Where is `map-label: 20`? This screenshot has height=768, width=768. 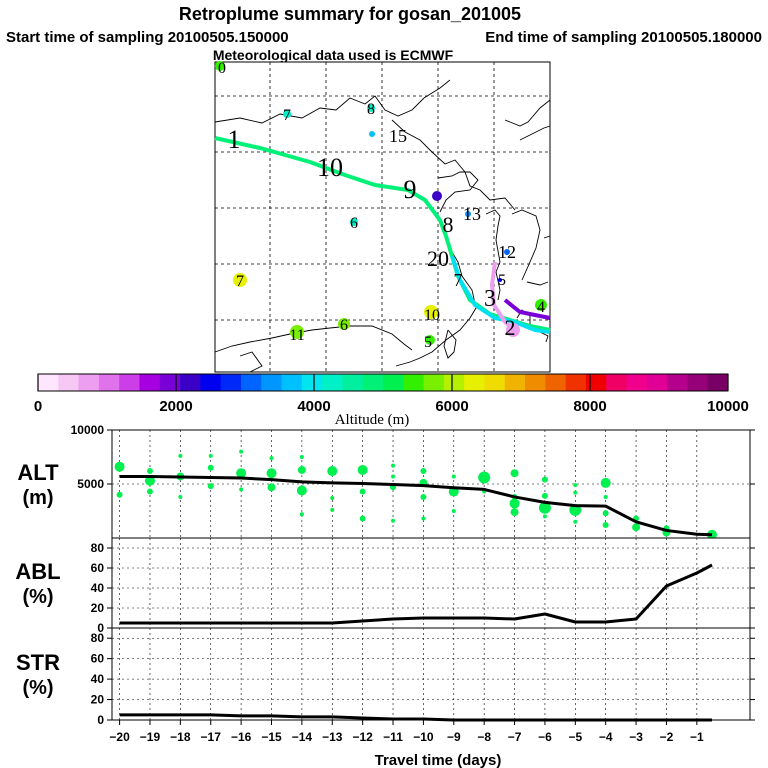
map-label: 20 is located at coordinates (438, 258).